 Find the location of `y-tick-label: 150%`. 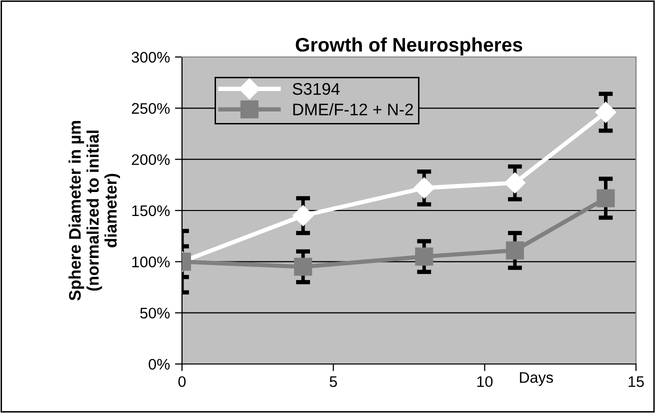

y-tick-label: 150% is located at coordinates (151, 210).